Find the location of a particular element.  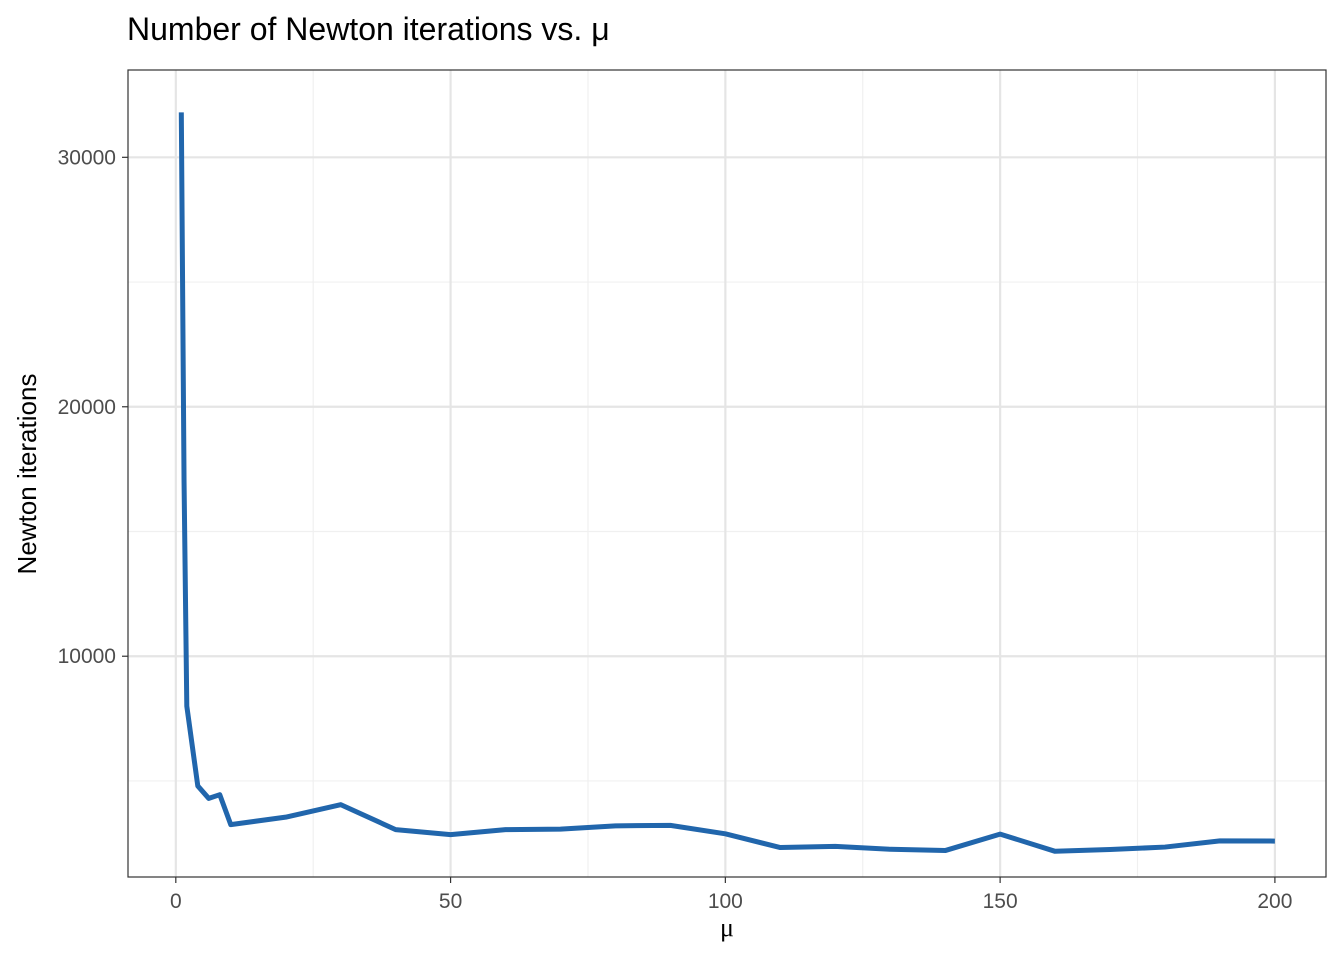

x-axis-ticks: 0 50 100 150 200 is located at coordinates (731, 895).